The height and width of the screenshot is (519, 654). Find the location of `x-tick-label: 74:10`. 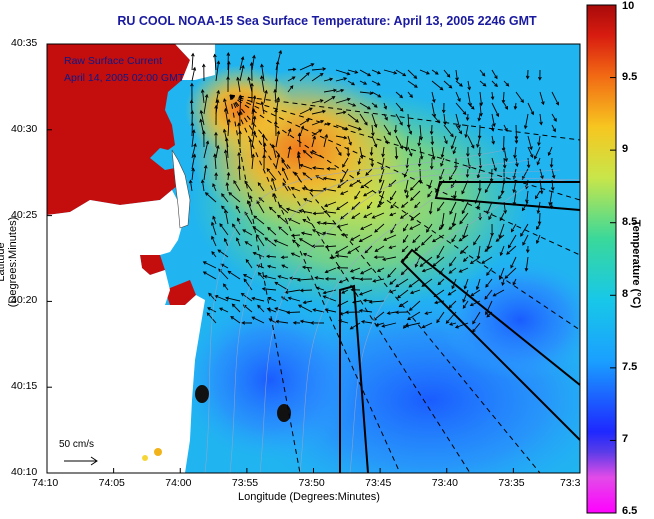

x-tick-label: 74:10 is located at coordinates (45, 483).